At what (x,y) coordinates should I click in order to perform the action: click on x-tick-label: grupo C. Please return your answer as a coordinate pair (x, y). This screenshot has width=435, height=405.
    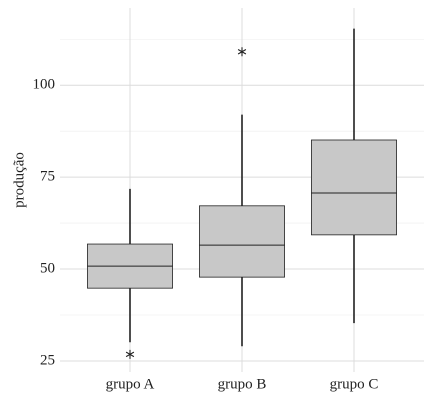
    Looking at the image, I should click on (354, 384).